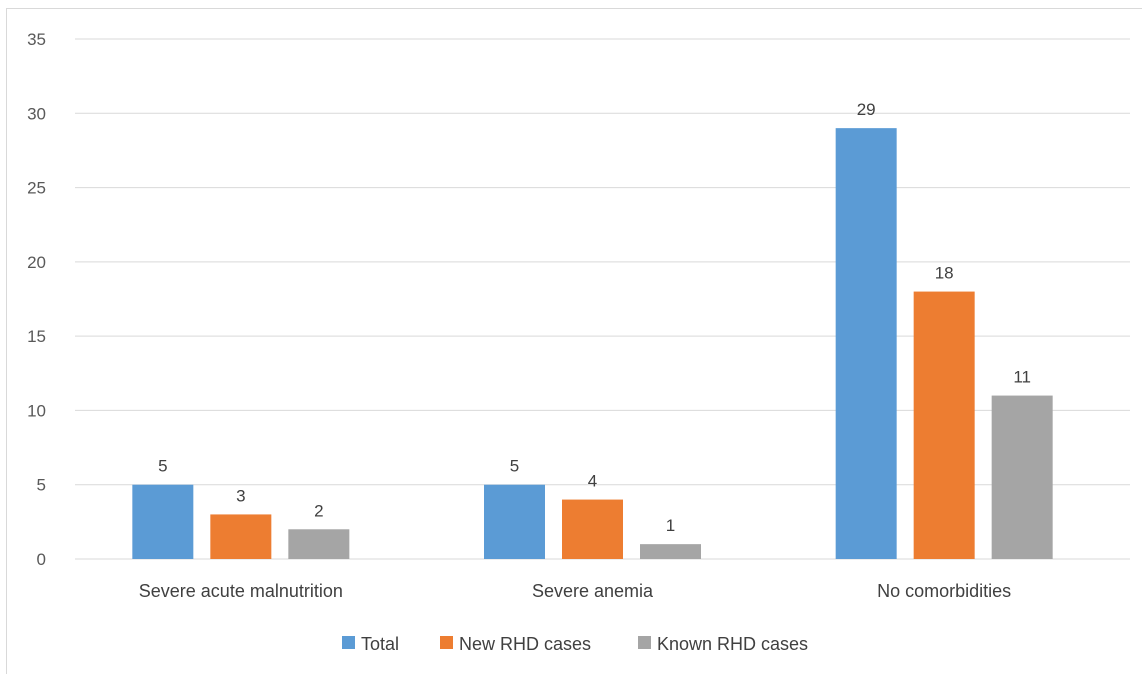  Describe the element at coordinates (670, 525) in the screenshot. I see `data-label: 1` at that location.